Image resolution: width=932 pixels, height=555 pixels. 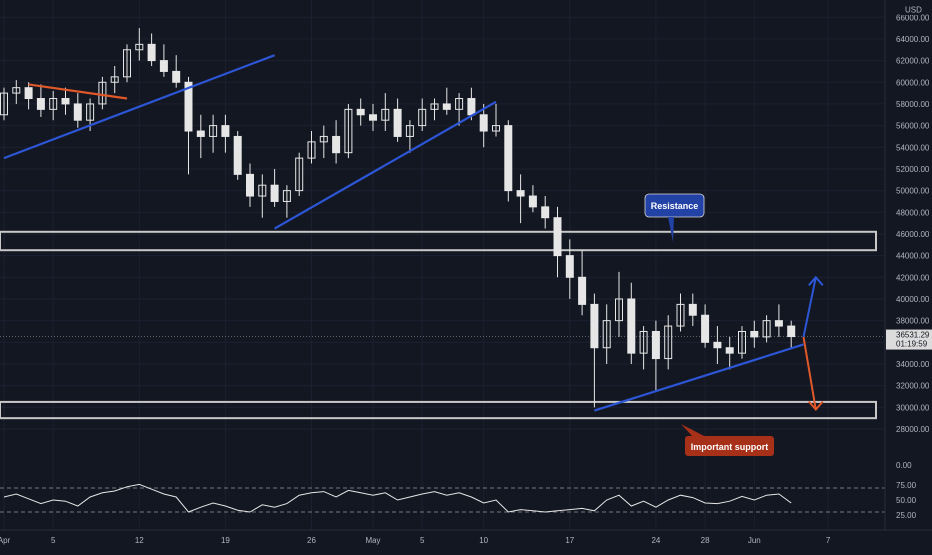 What do you see at coordinates (816, 406) in the screenshot?
I see `orange-arrow-head` at bounding box center [816, 406].